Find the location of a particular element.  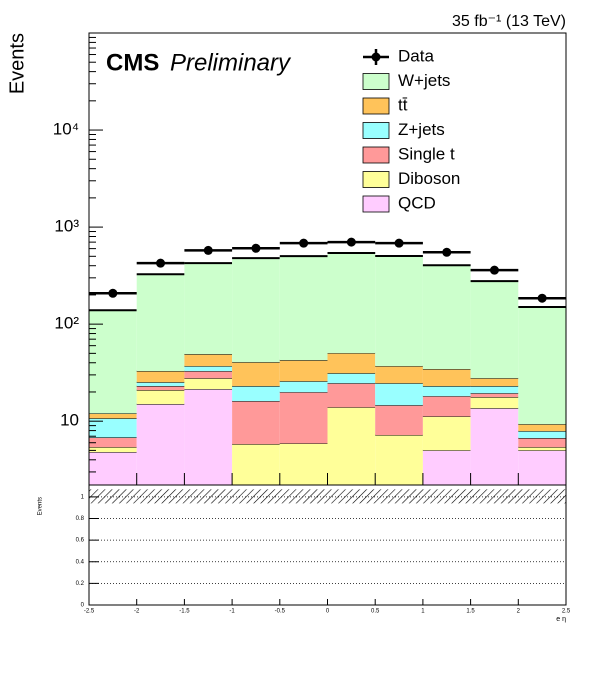

x-tick-label: -1 is located at coordinates (232, 612).